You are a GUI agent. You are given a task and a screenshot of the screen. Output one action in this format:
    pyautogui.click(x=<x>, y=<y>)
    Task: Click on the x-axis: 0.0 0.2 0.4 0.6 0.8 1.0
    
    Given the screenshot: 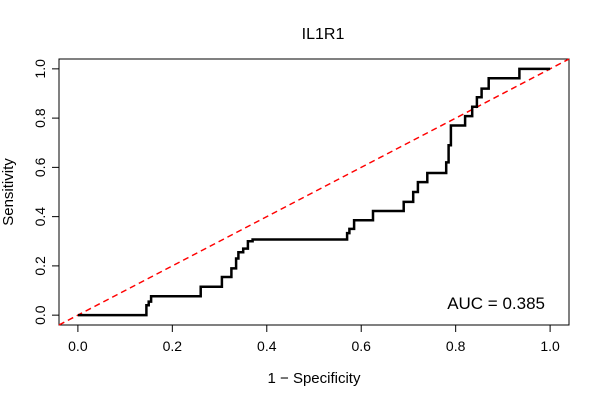 What is the action you would take?
    pyautogui.click(x=314, y=339)
    